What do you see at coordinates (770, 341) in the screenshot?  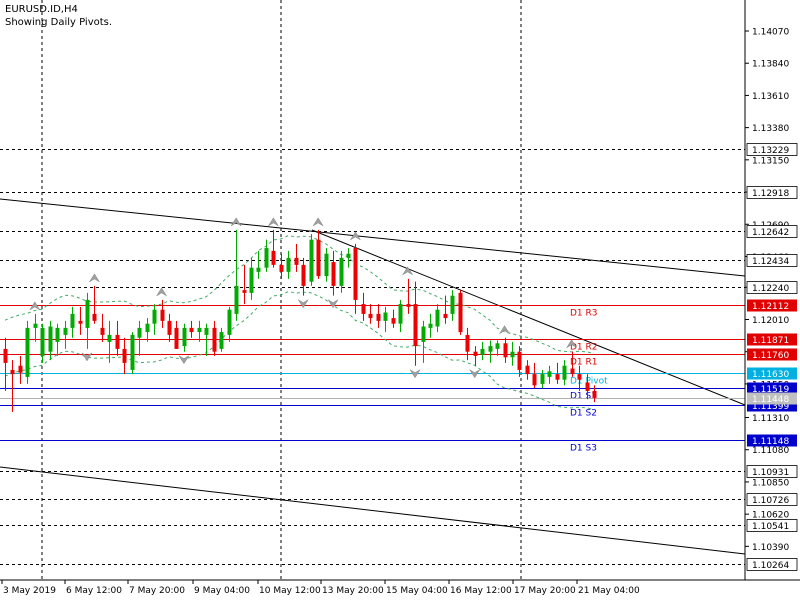 I see `pivot-price-label: 1.11871` at bounding box center [770, 341].